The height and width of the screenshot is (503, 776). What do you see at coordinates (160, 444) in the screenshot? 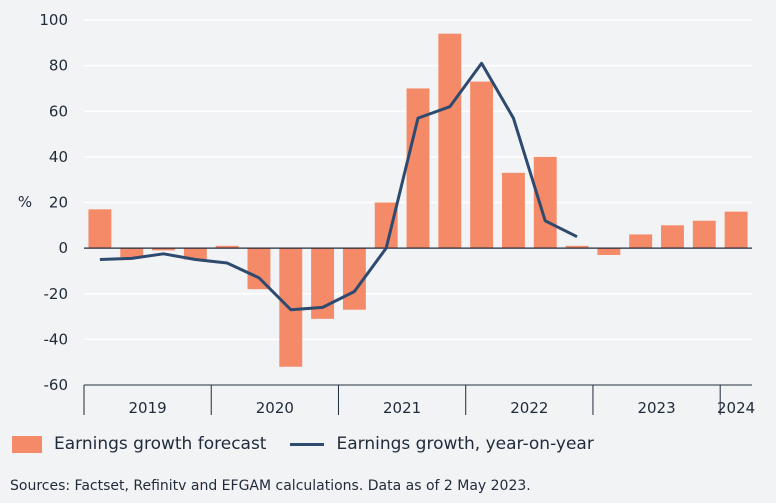
I see `legend-bar-label: Earnings growth forecast` at bounding box center [160, 444].